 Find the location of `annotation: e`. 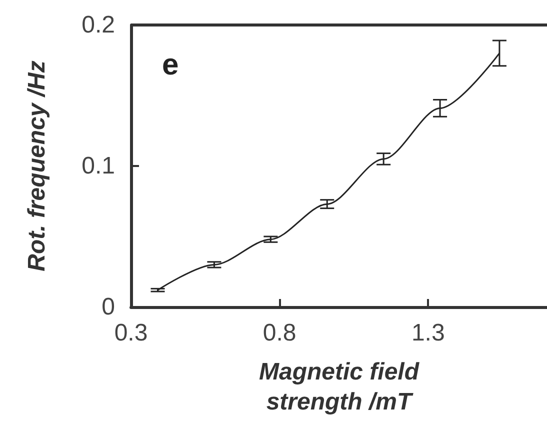

annotation: e is located at coordinates (170, 65).